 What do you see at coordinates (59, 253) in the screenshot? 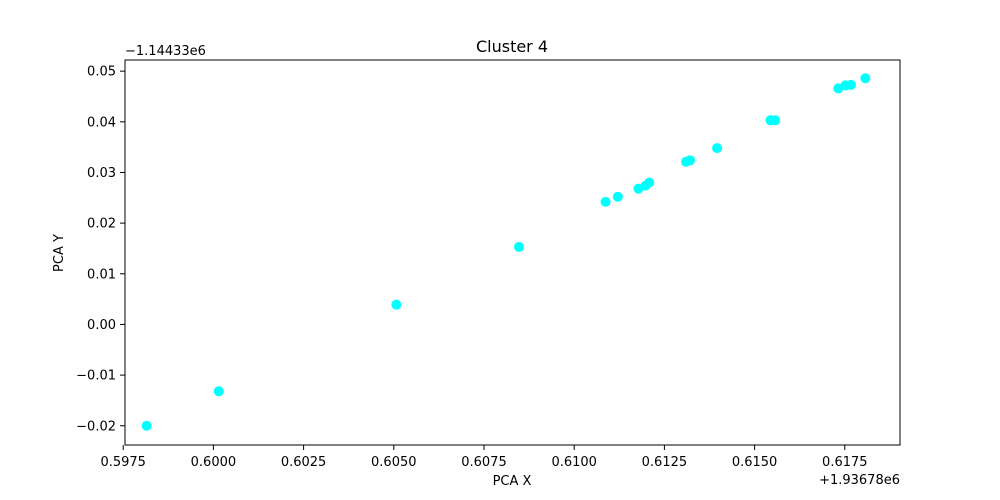
I see `y-axis-label: PCA Y` at bounding box center [59, 253].